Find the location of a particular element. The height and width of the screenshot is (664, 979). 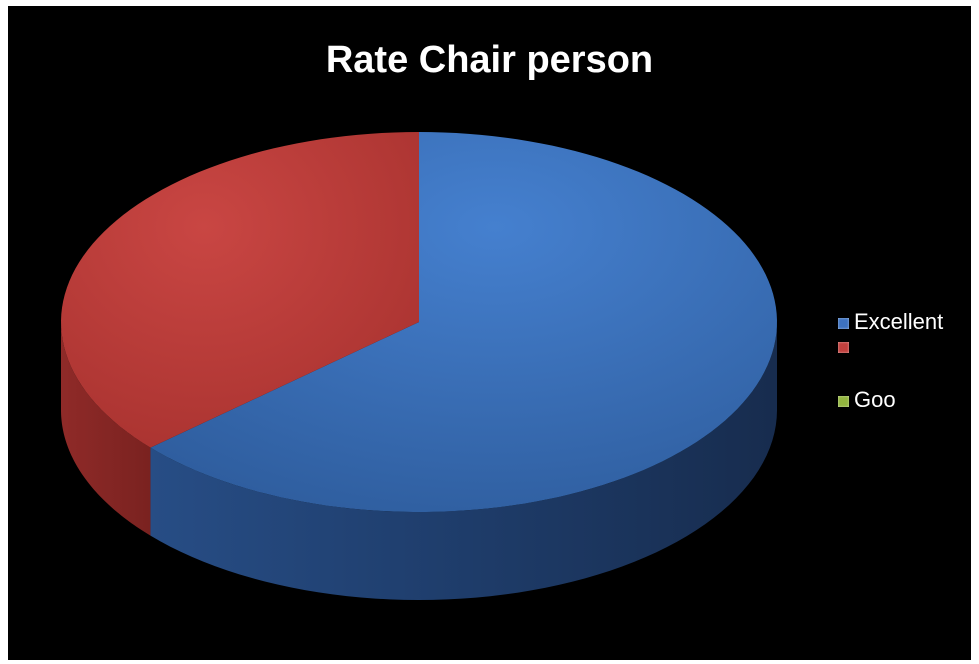

legend-label-0: Excellent is located at coordinates (899, 321).